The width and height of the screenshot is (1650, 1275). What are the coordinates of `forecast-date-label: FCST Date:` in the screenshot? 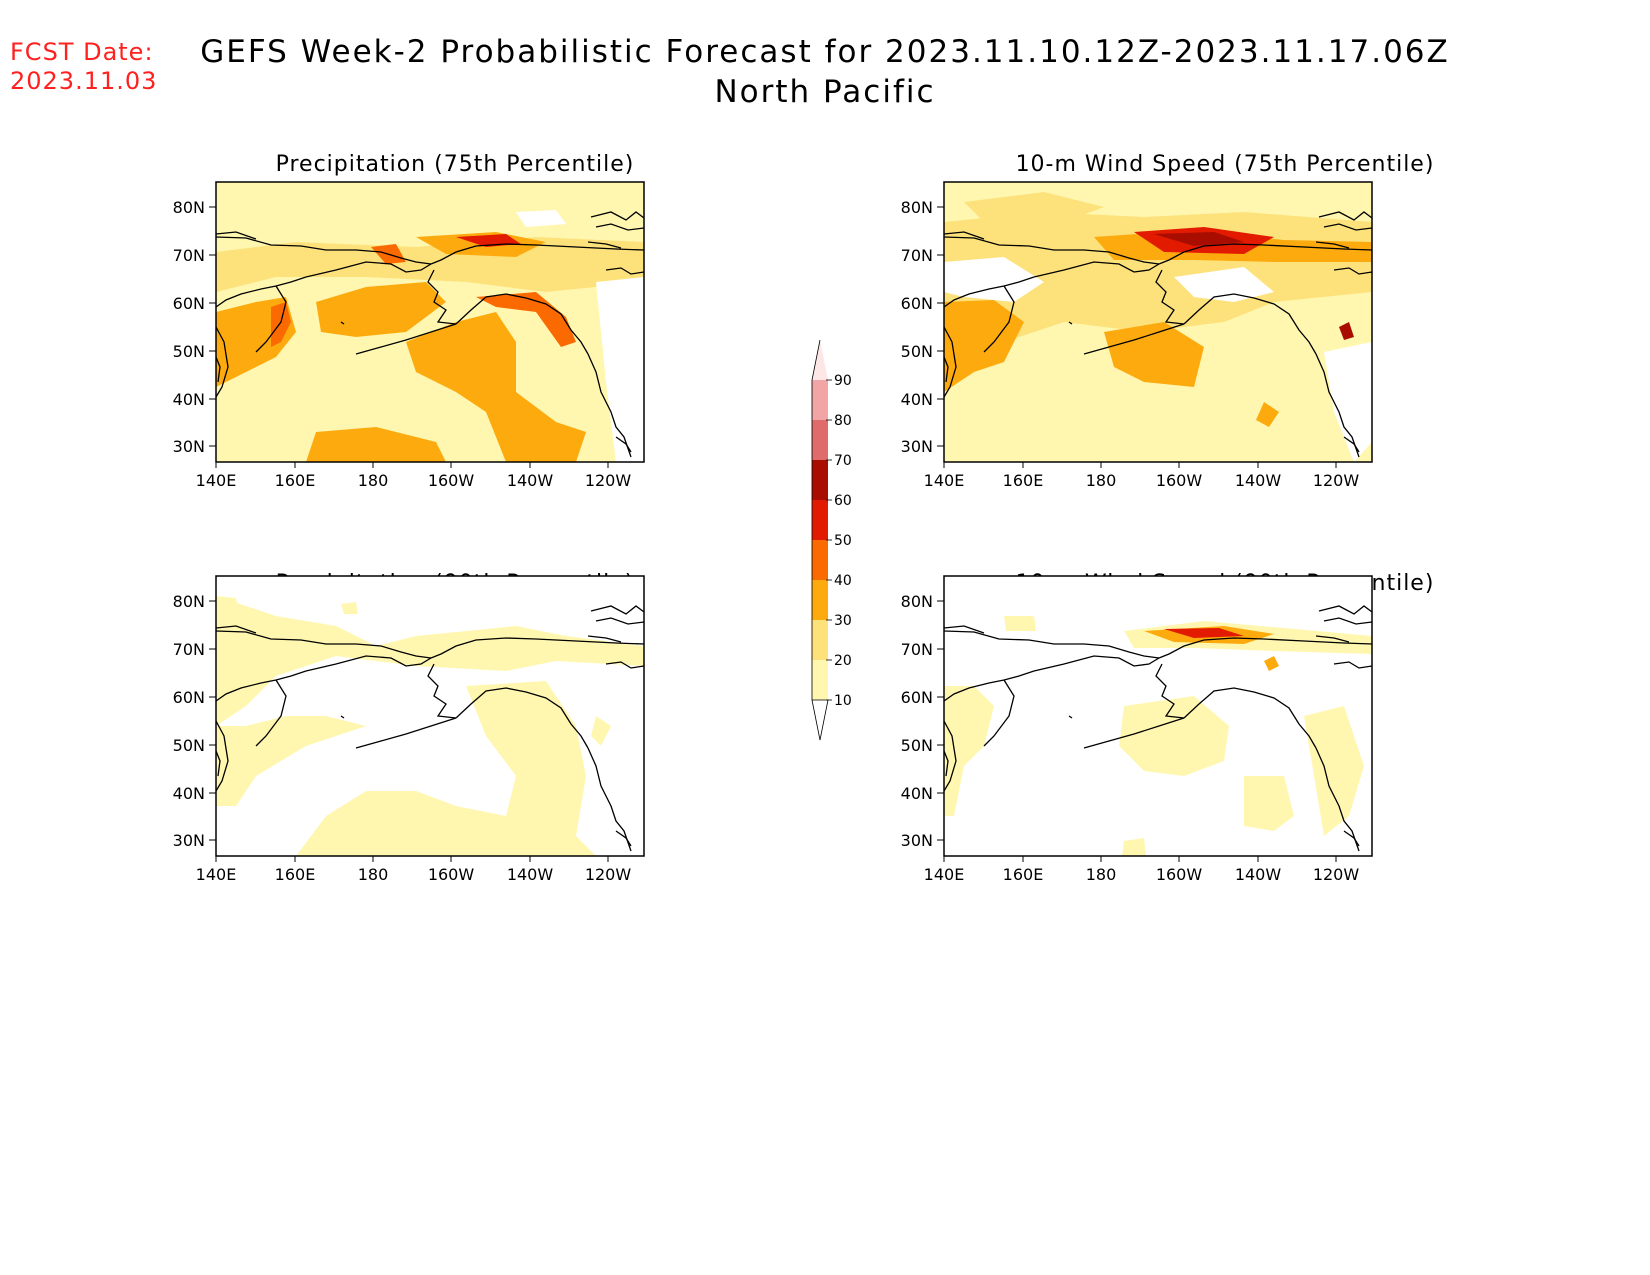 It's located at (82, 52).